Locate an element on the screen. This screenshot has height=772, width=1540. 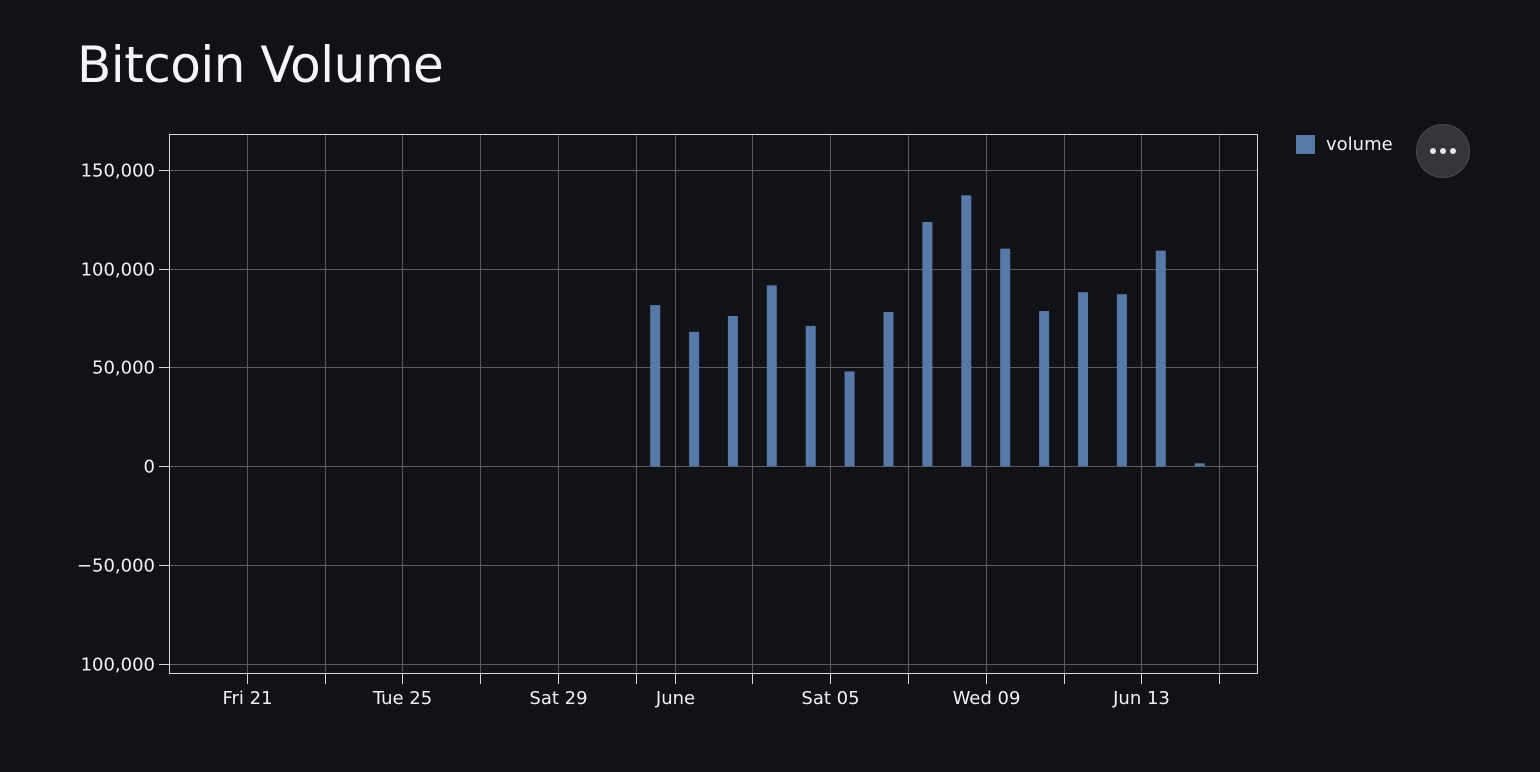
x-tick-label: Jun 13 is located at coordinates (1141, 698).